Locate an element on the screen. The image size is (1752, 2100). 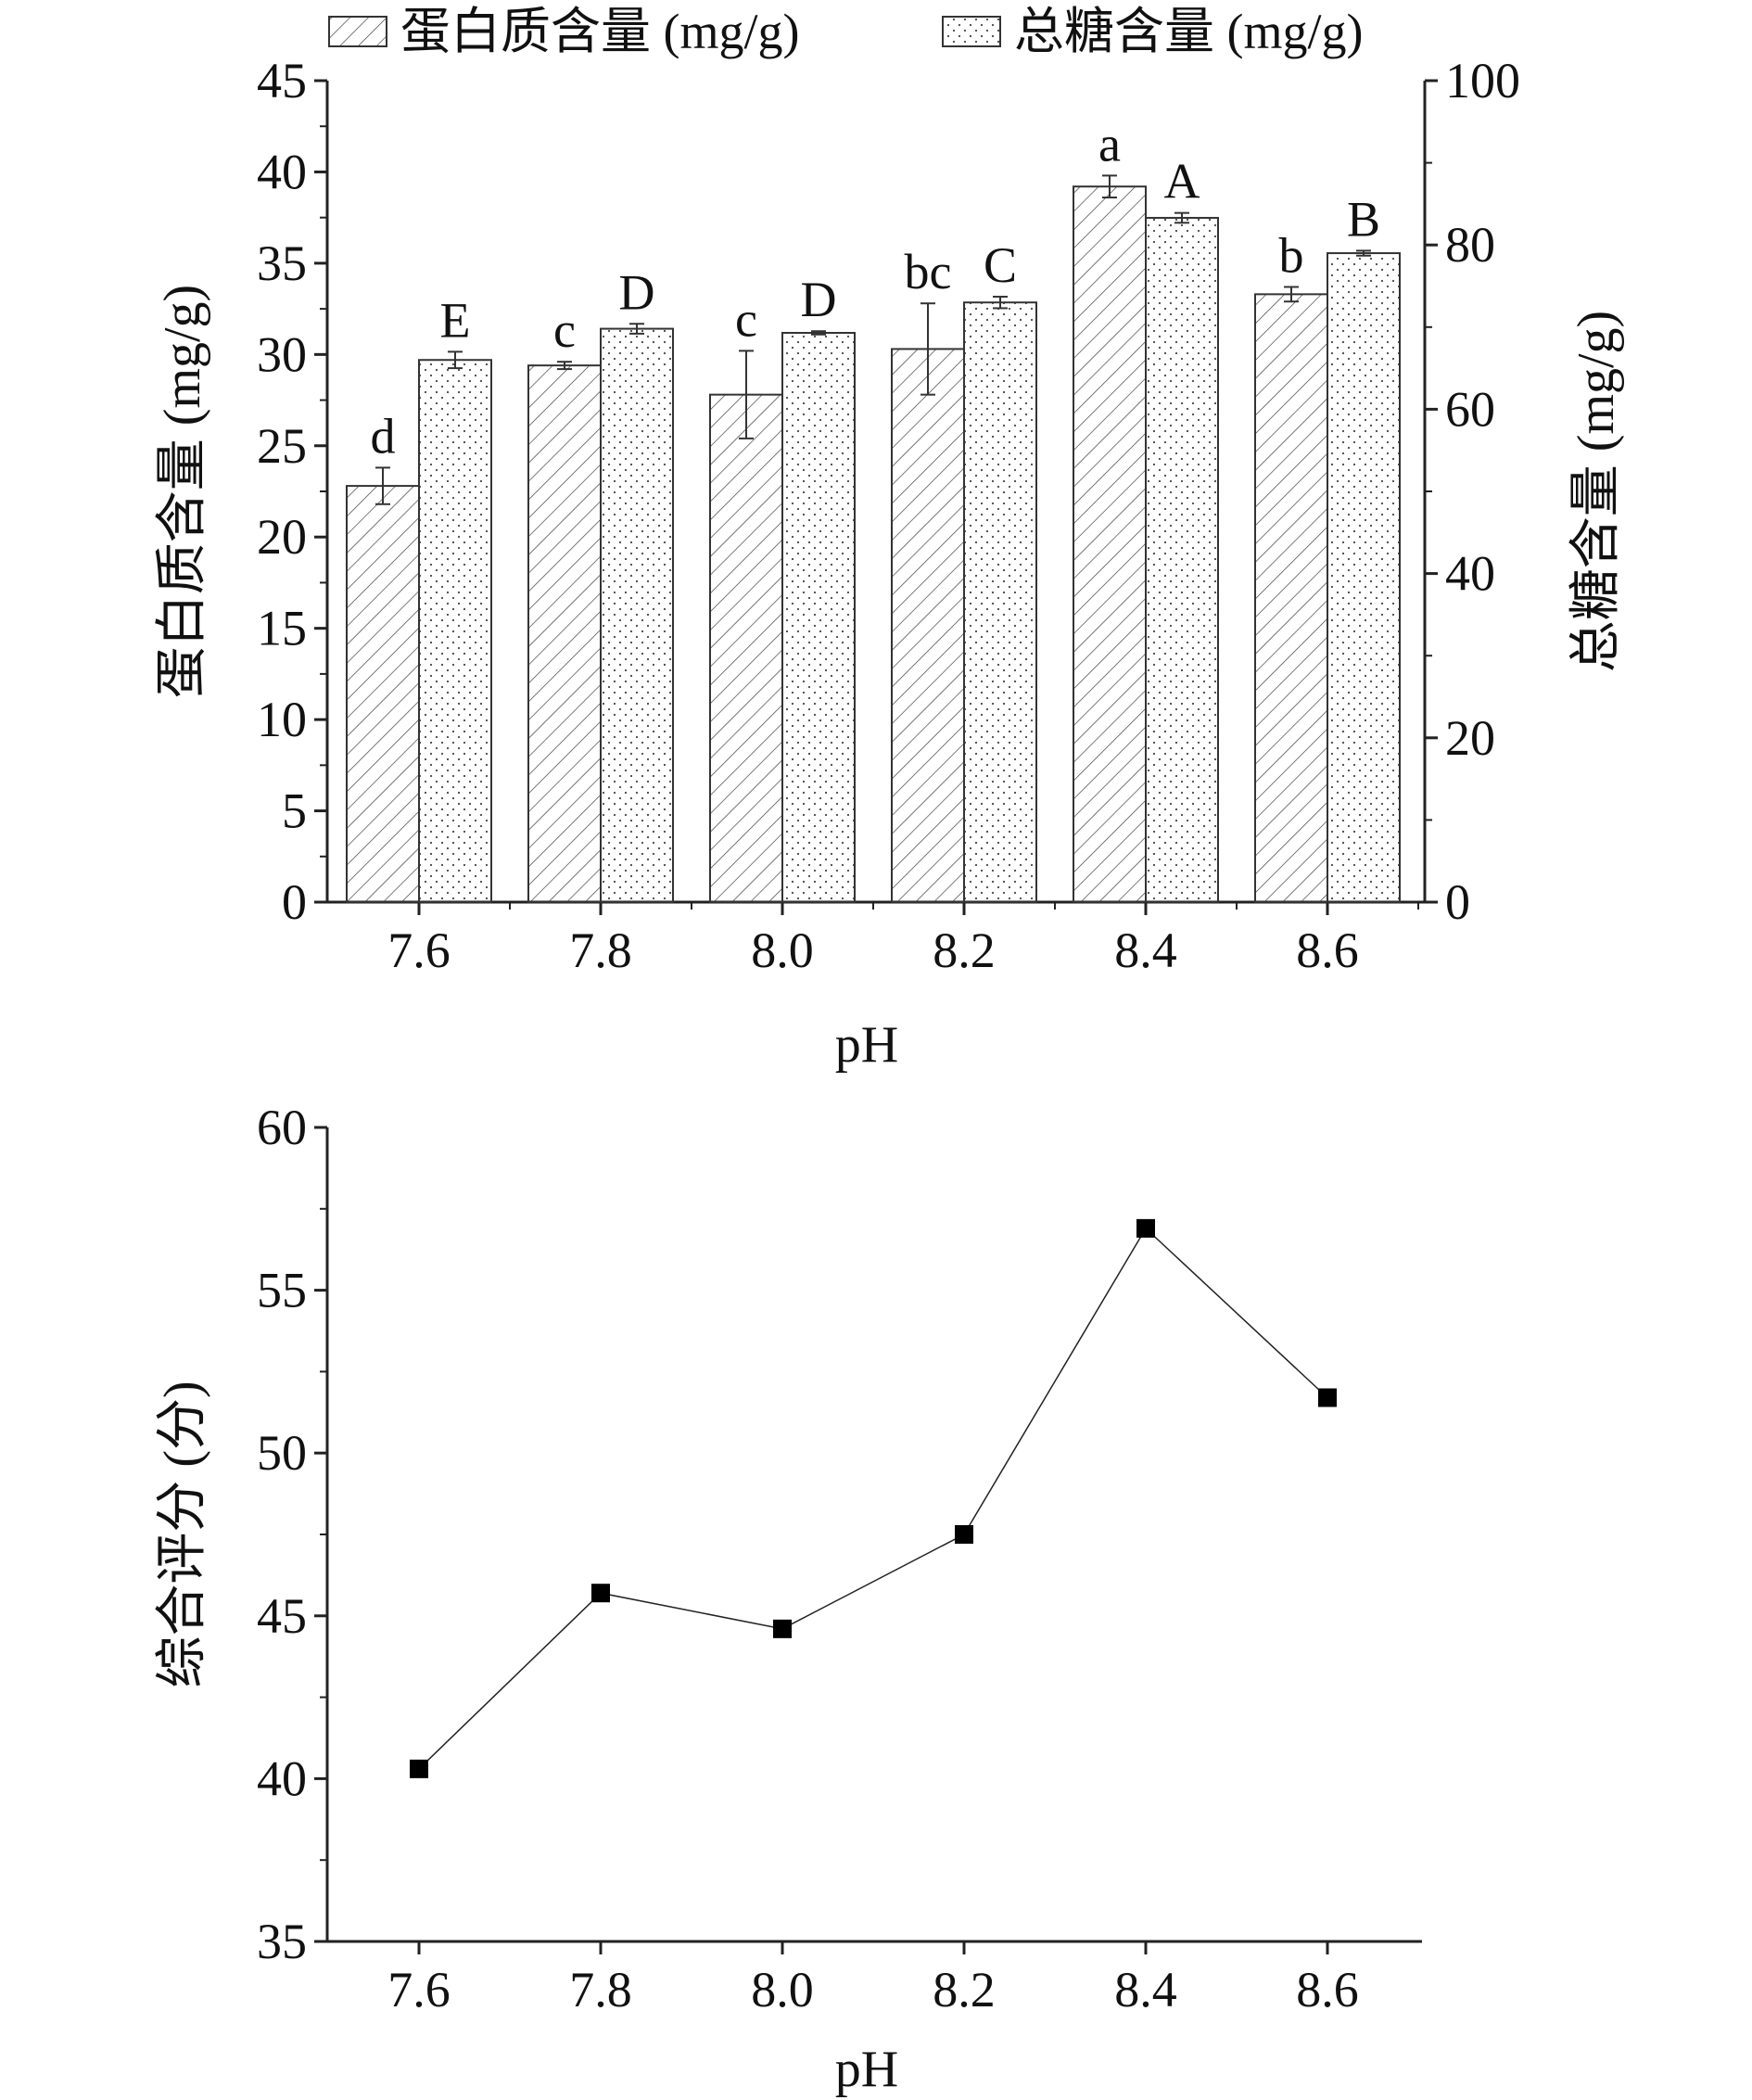
significance-label: B is located at coordinates (1363, 219).